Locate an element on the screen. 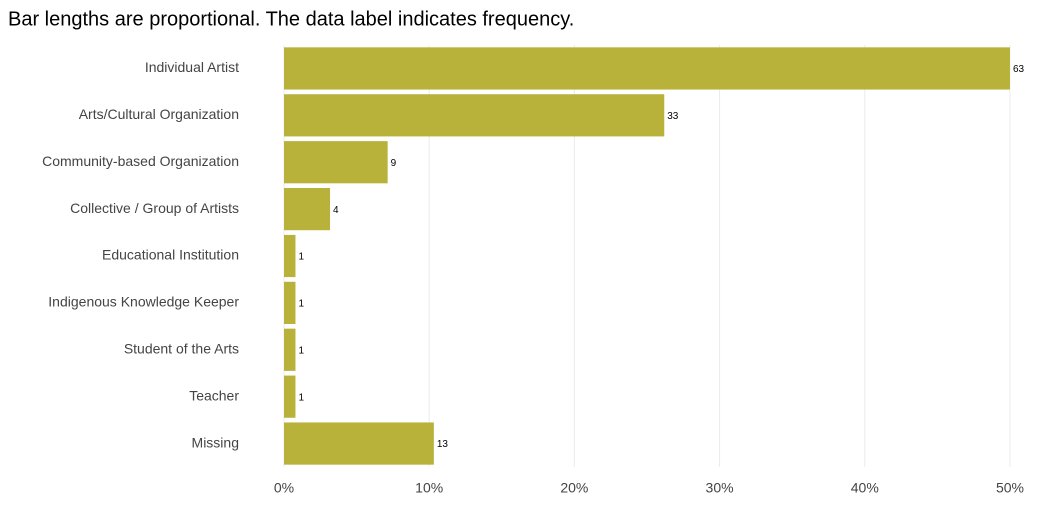 This screenshot has width=1056, height=528. data-label: 4 is located at coordinates (336, 210).